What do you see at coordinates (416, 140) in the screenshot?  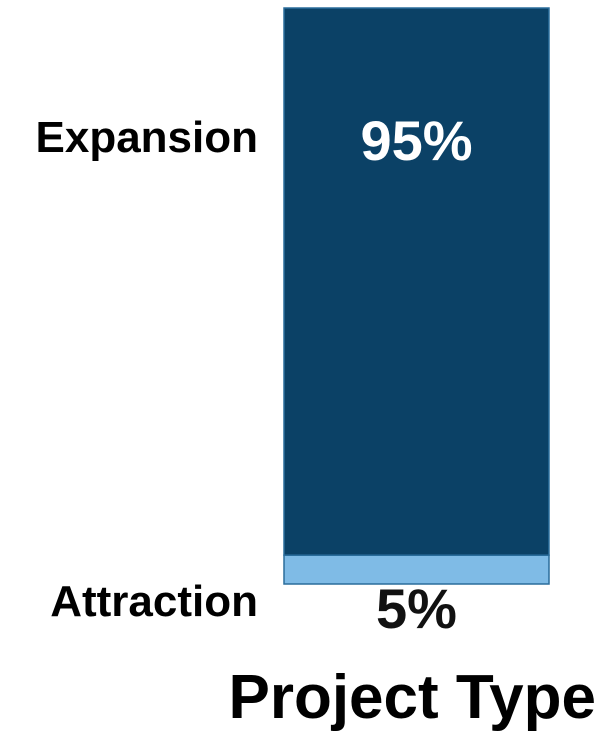 I see `segment-label-expansion: 95%` at bounding box center [416, 140].